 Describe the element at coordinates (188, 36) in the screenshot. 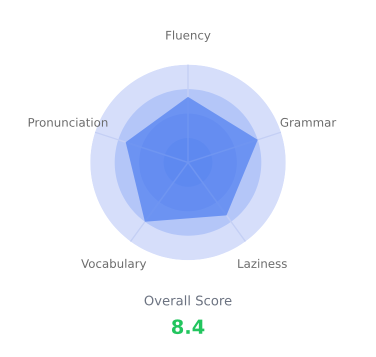

I see `spoke-label: Fluency` at that location.